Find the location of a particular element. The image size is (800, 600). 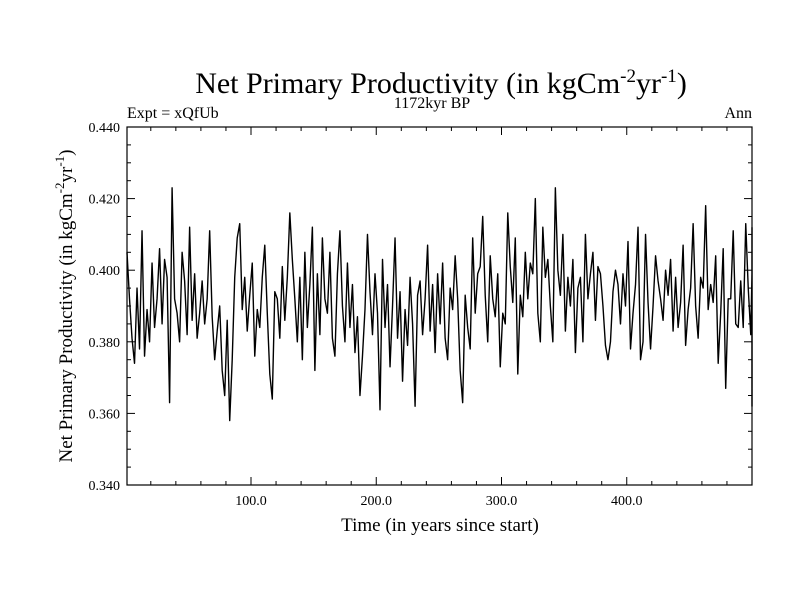

y-tick-label: 0.420 is located at coordinates (105, 200).